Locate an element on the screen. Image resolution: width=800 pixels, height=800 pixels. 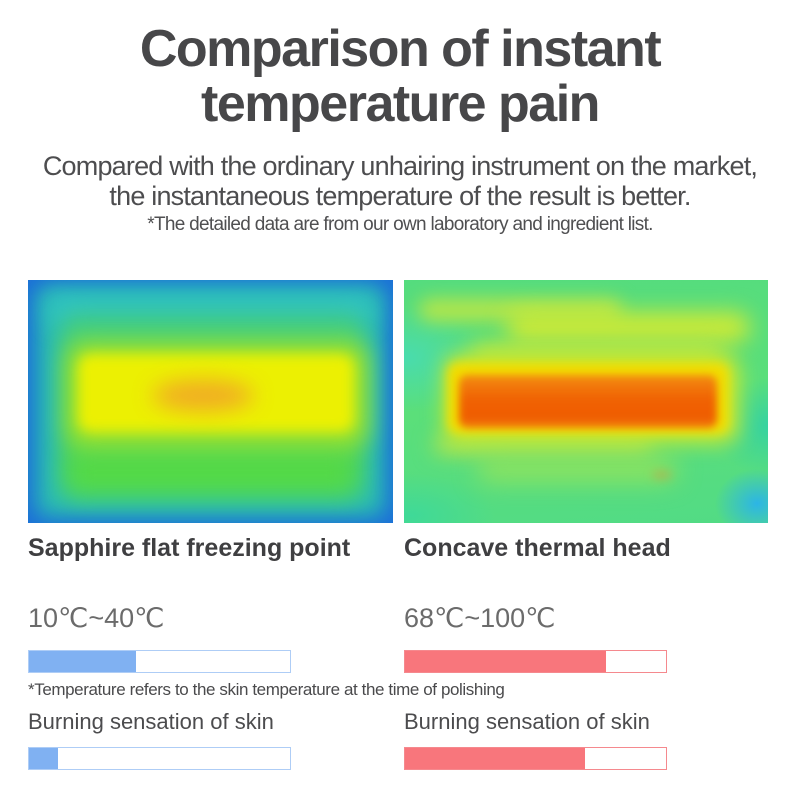
burn-bar-fill-sapphire is located at coordinates (43, 758).